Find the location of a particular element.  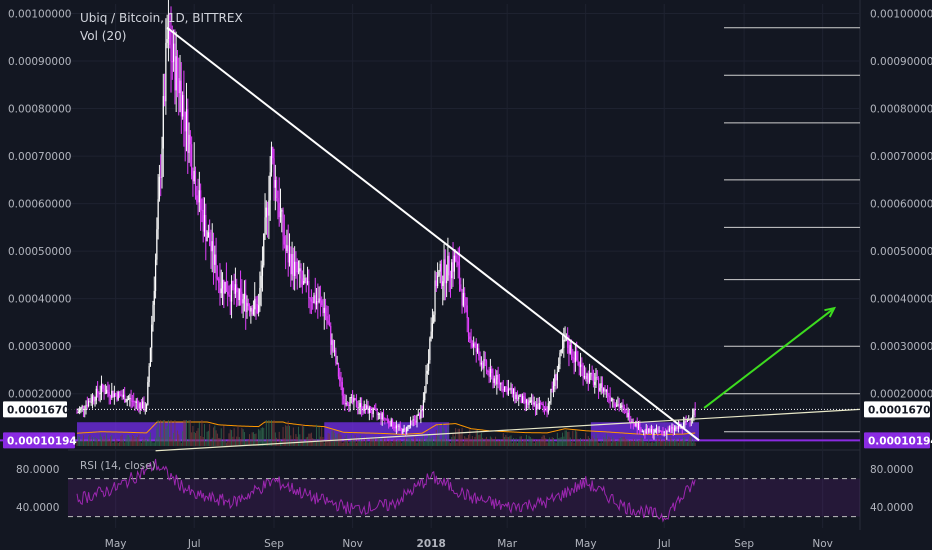

right-price-tick: 0.00090000 is located at coordinates (901, 62).